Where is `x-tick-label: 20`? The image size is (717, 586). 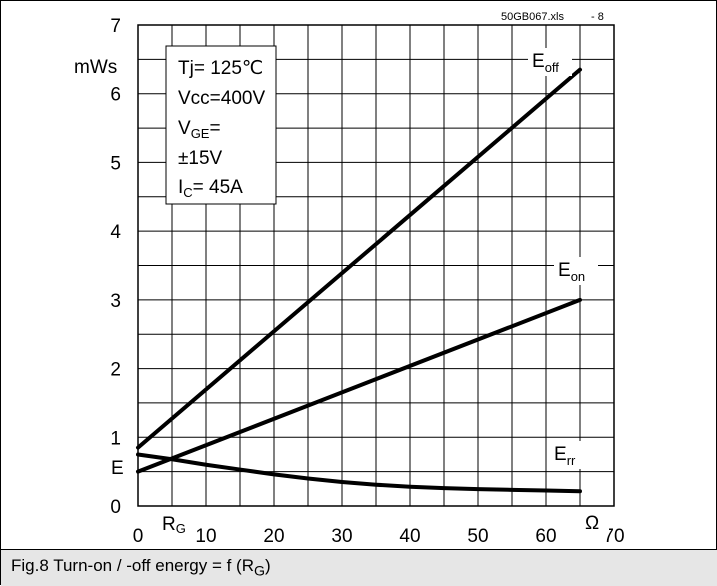
x-tick-label: 20 is located at coordinates (273, 536).